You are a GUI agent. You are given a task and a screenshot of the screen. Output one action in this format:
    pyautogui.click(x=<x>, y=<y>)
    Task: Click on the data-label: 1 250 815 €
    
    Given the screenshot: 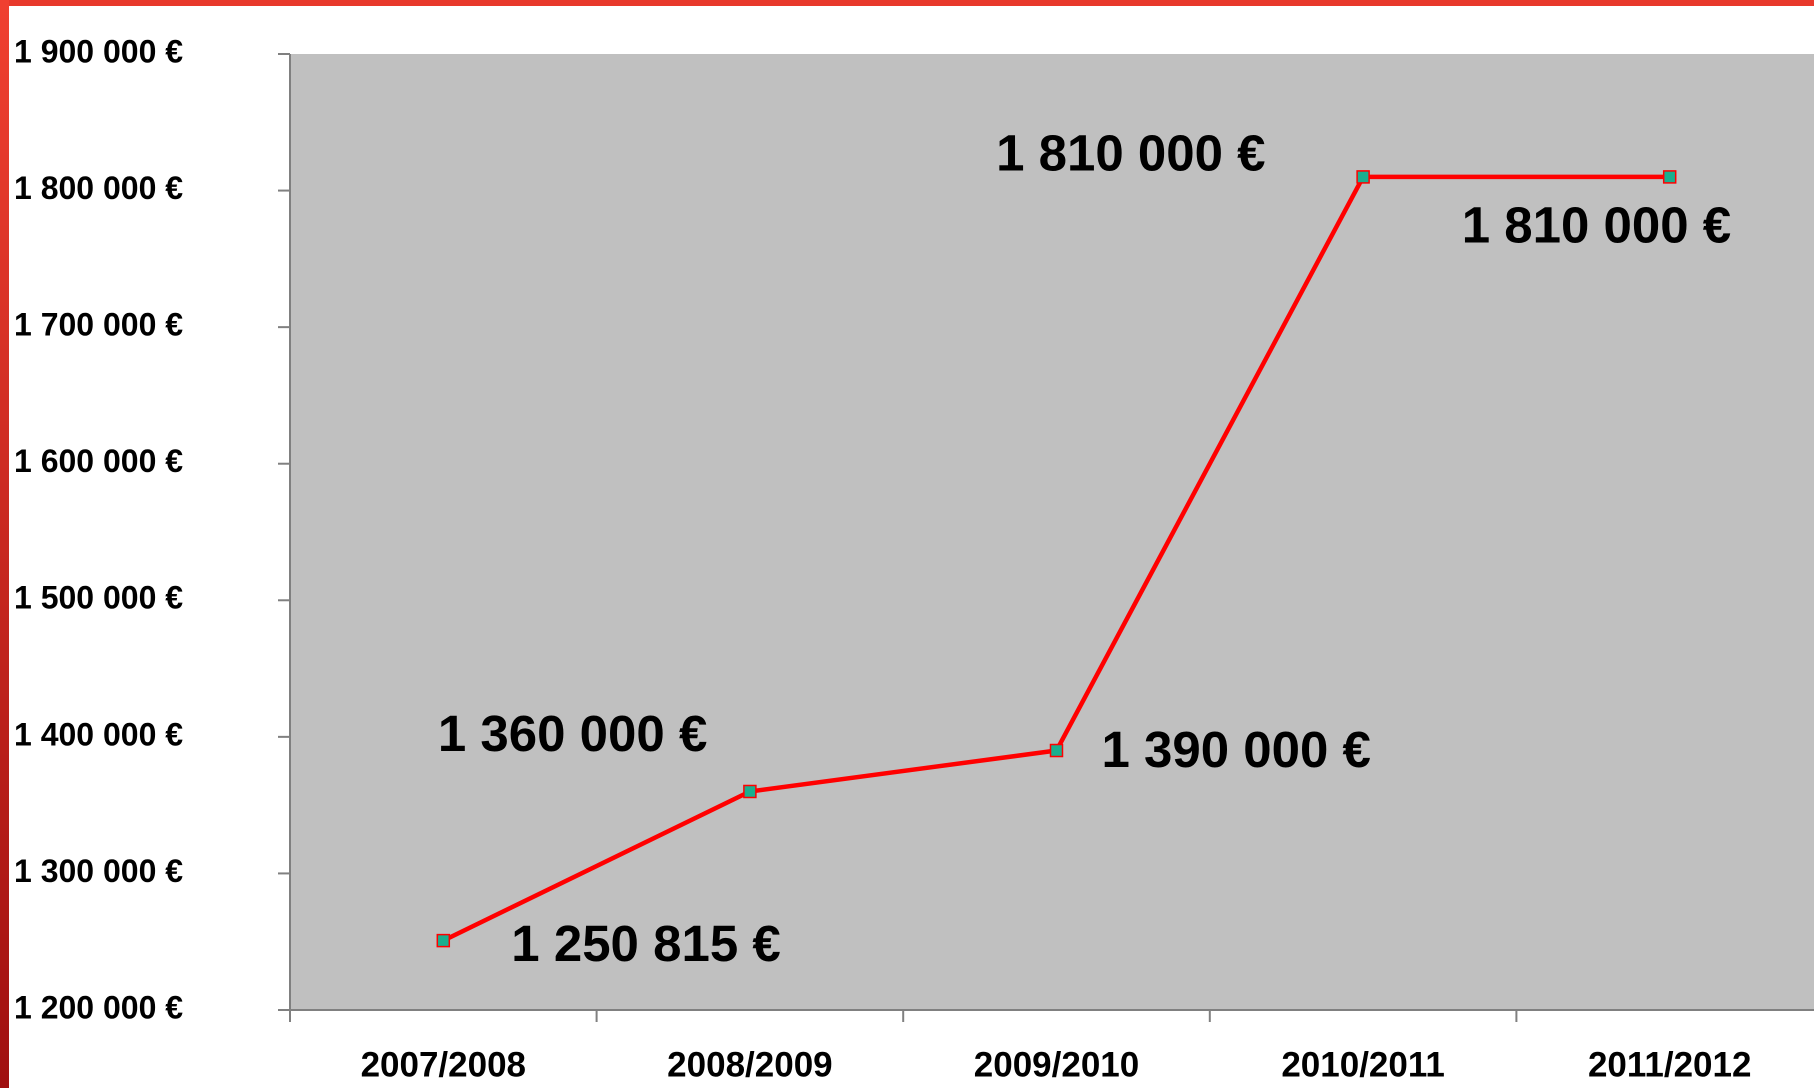 What is the action you would take?
    pyautogui.click(x=645, y=943)
    